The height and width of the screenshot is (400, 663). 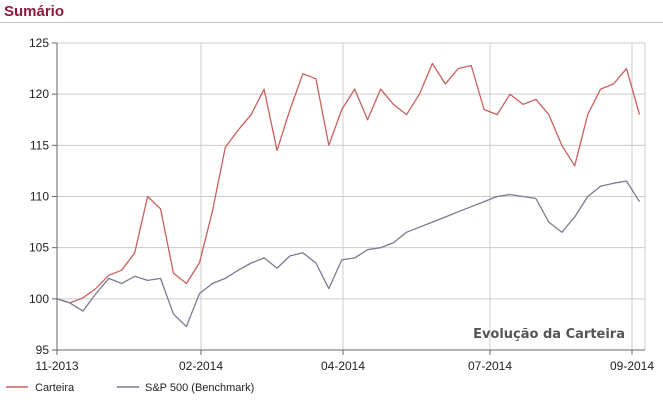 What do you see at coordinates (55, 388) in the screenshot?
I see `legend-label-carteira: Carteira` at bounding box center [55, 388].